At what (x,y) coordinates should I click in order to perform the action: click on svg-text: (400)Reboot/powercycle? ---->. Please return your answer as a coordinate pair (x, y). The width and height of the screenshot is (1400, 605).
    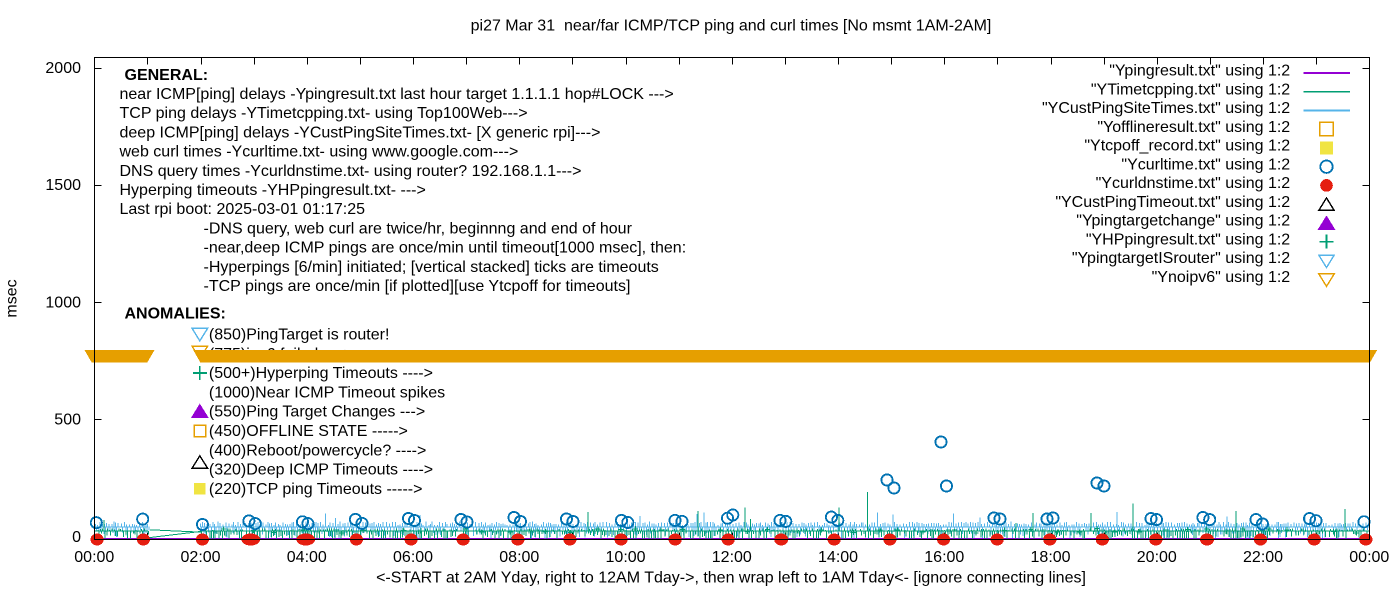
    Looking at the image, I should click on (317, 450).